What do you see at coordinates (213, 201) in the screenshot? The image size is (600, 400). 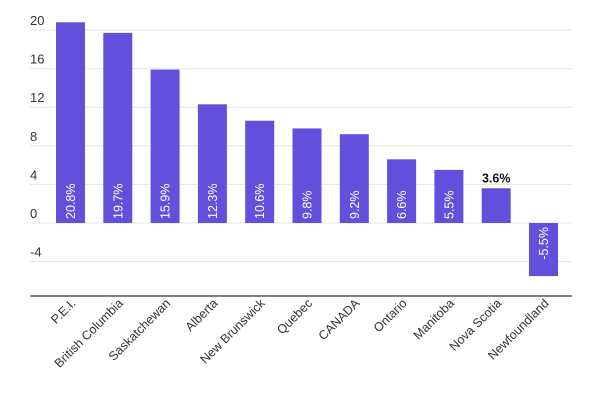 I see `data-label: 12.3%` at bounding box center [213, 201].